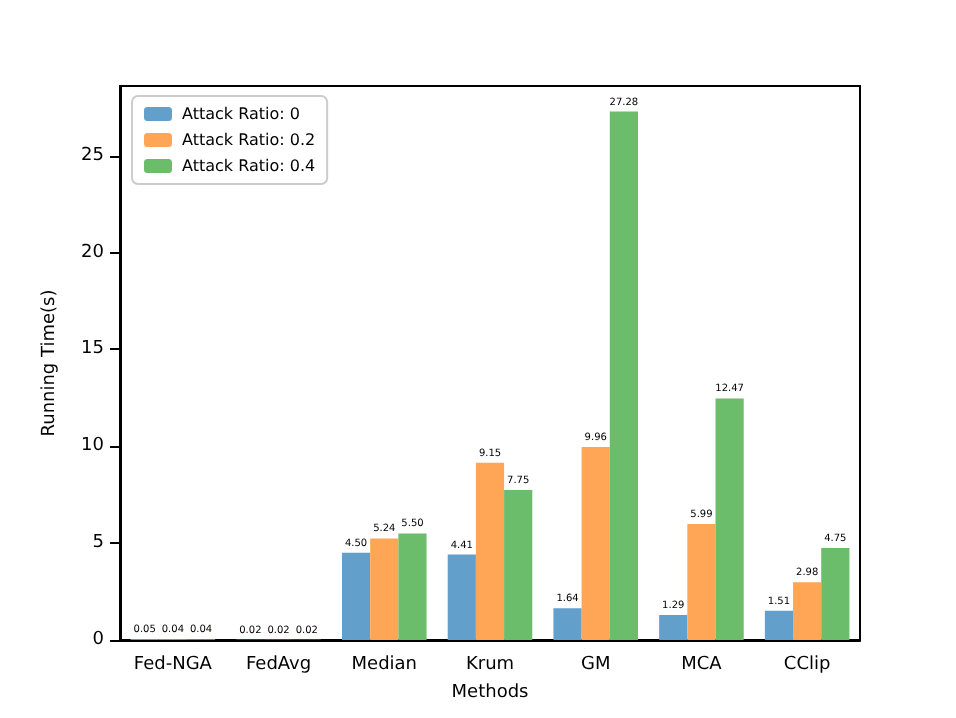  What do you see at coordinates (278, 665) in the screenshot?
I see `x-tick-label: FedAvg` at bounding box center [278, 665].